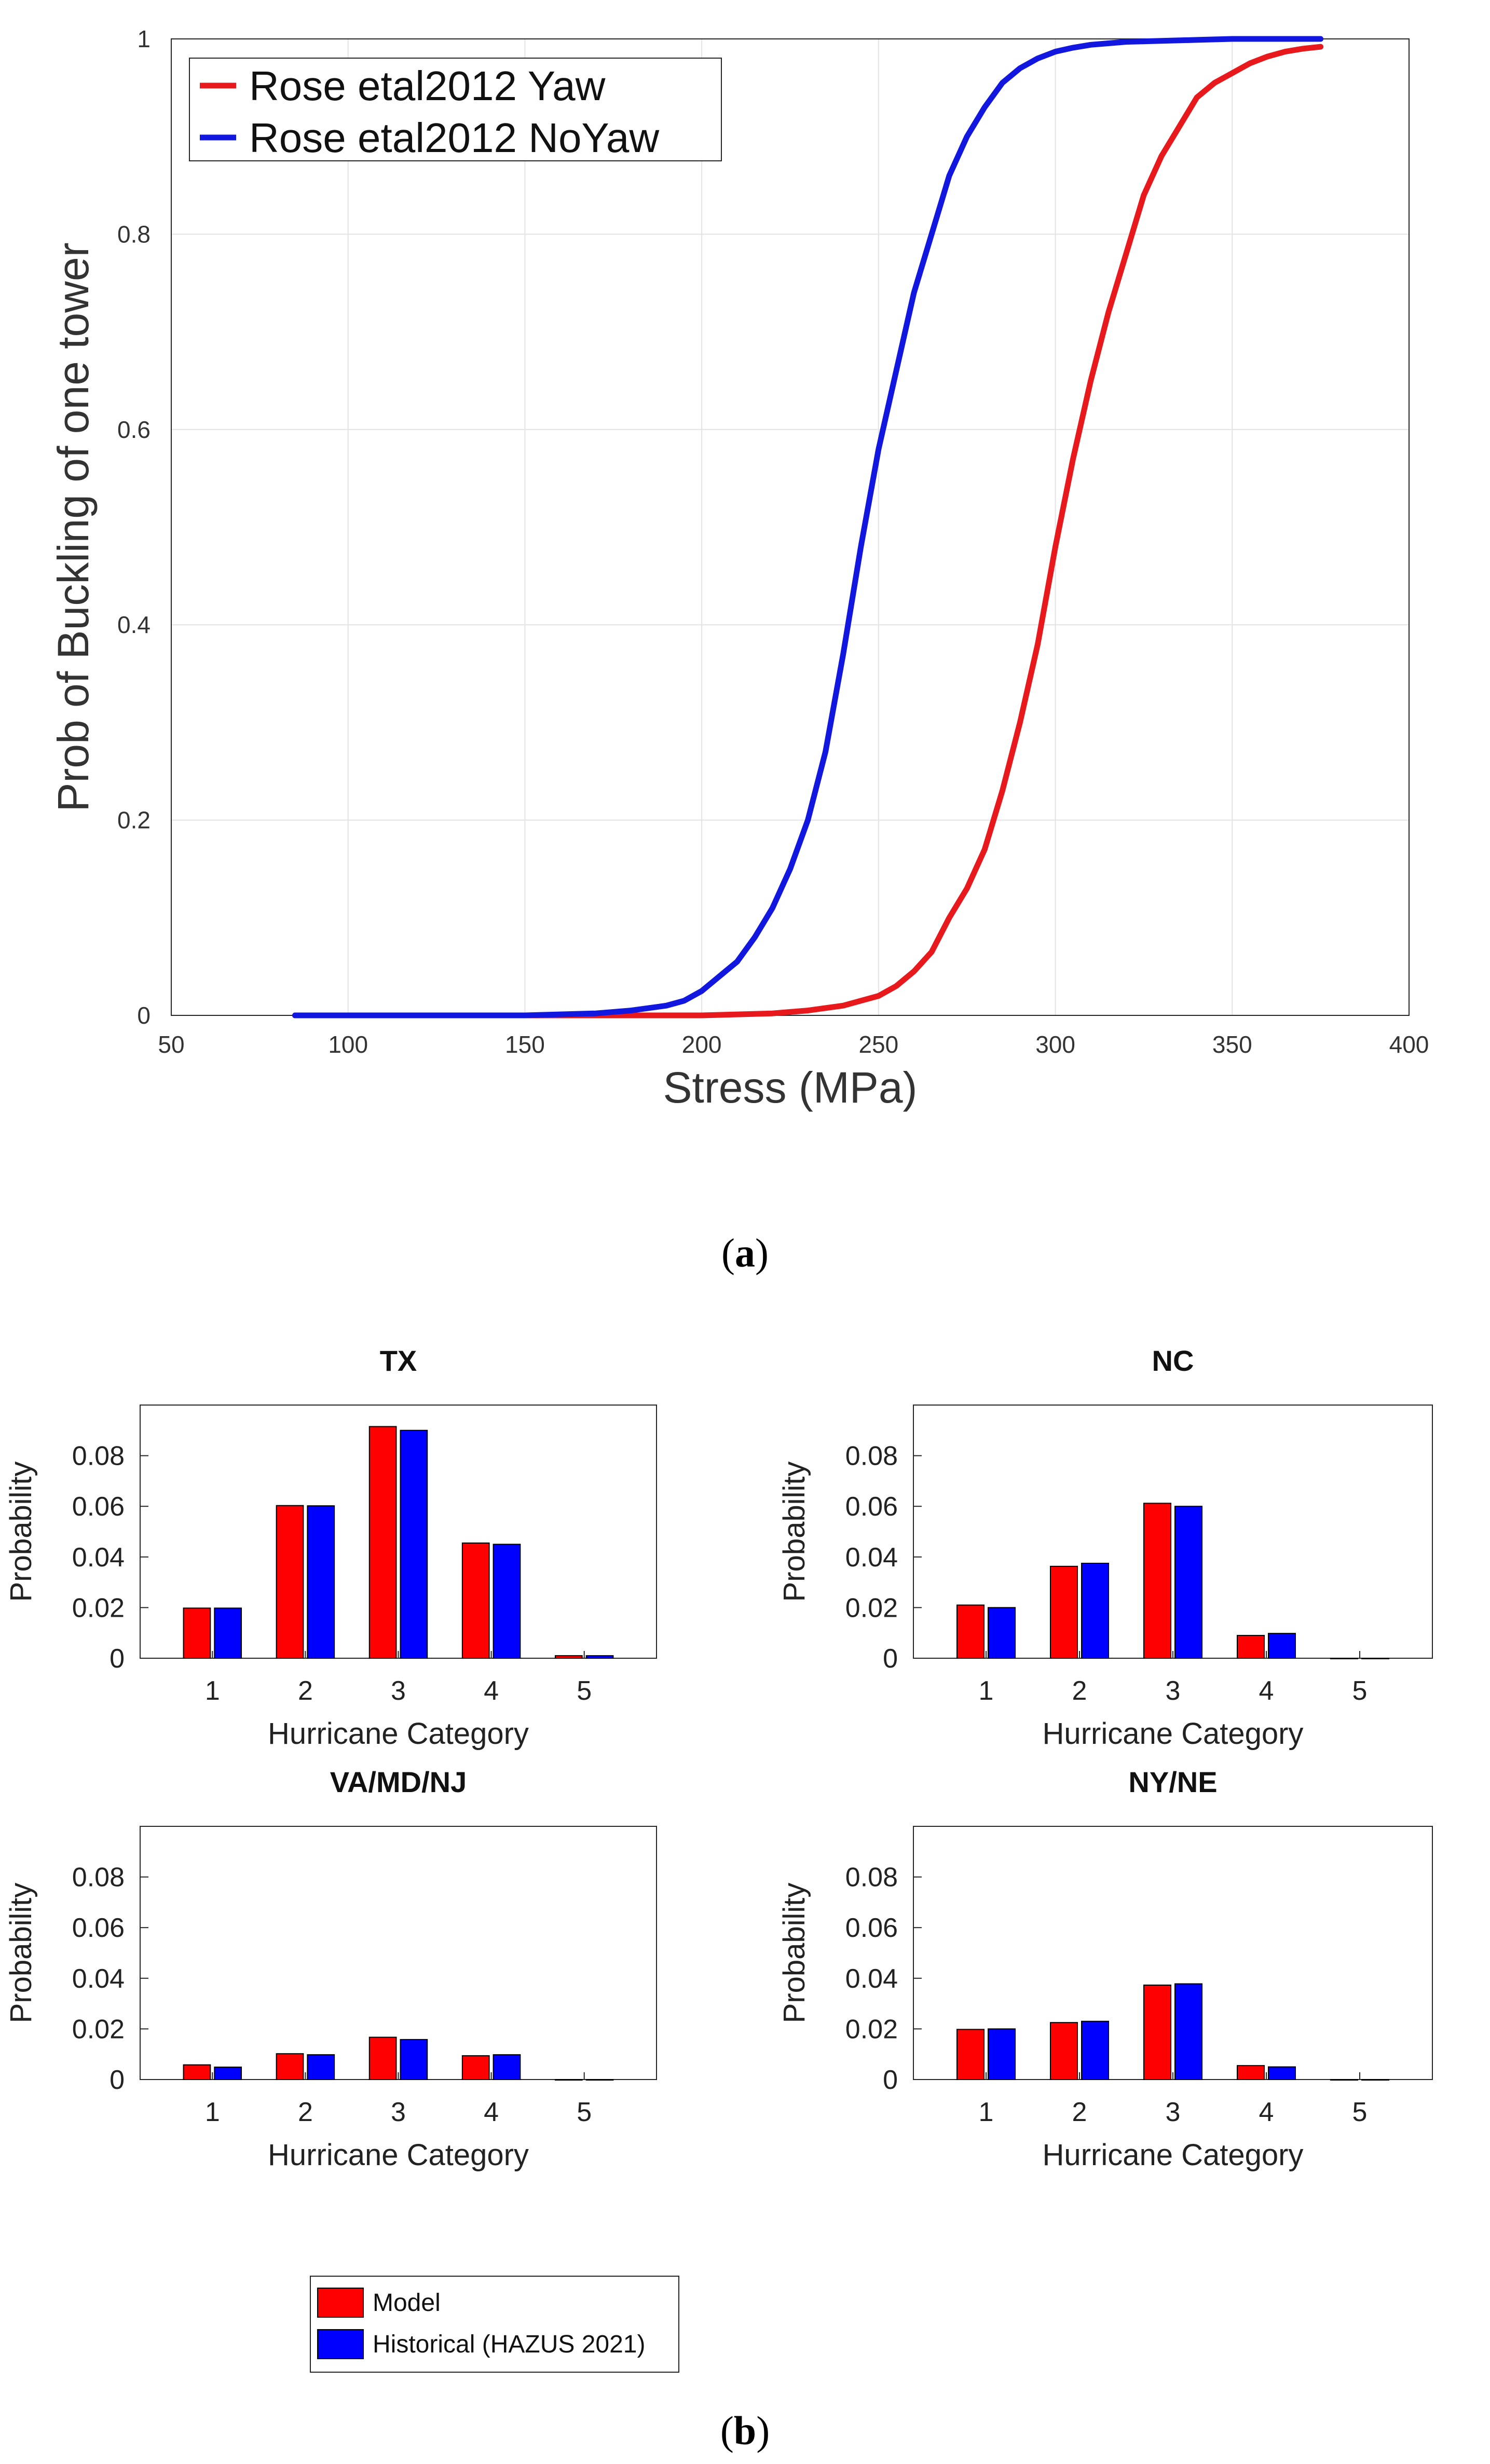  Describe the element at coordinates (134, 624) in the screenshot. I see `panel-a-y-tick-label: 0.4` at that location.